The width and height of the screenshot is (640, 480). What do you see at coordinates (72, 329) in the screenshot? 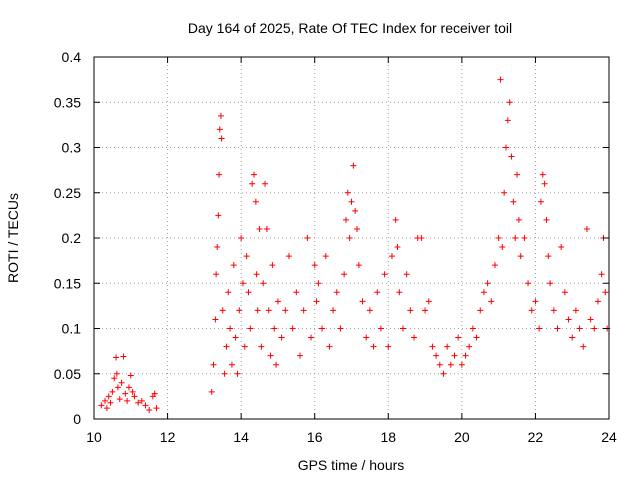
I see `y-tick-label: 0.1` at bounding box center [72, 329].